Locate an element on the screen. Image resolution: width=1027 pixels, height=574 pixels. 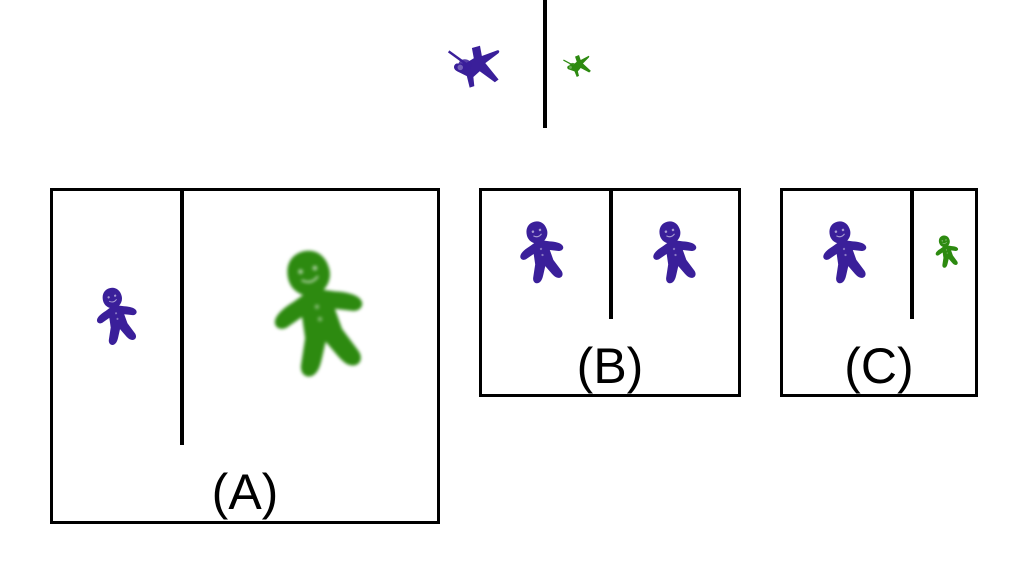
option-c-panel: (C) is located at coordinates (879, 292).